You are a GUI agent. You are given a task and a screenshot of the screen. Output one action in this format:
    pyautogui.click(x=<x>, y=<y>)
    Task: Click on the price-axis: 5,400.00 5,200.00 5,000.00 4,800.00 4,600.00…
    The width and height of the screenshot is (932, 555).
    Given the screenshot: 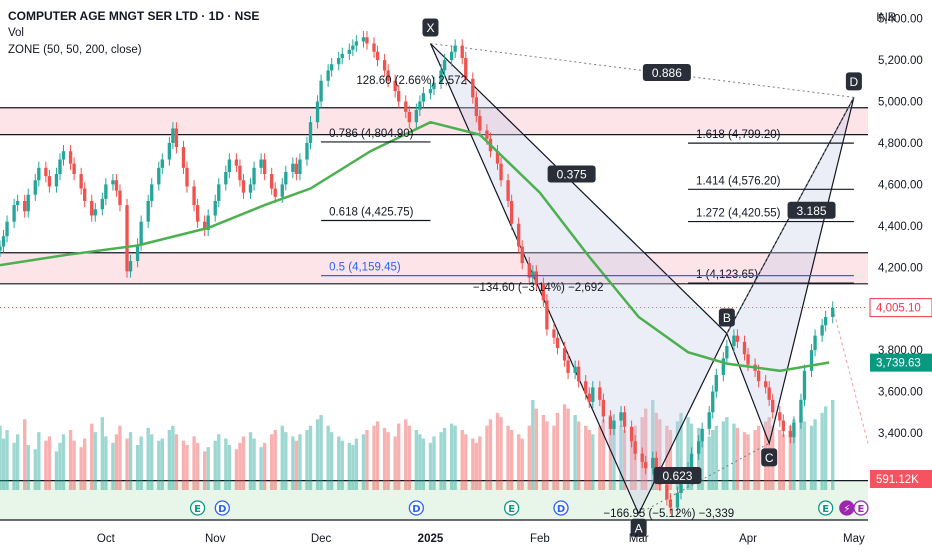 What is the action you would take?
    pyautogui.click(x=900, y=251)
    